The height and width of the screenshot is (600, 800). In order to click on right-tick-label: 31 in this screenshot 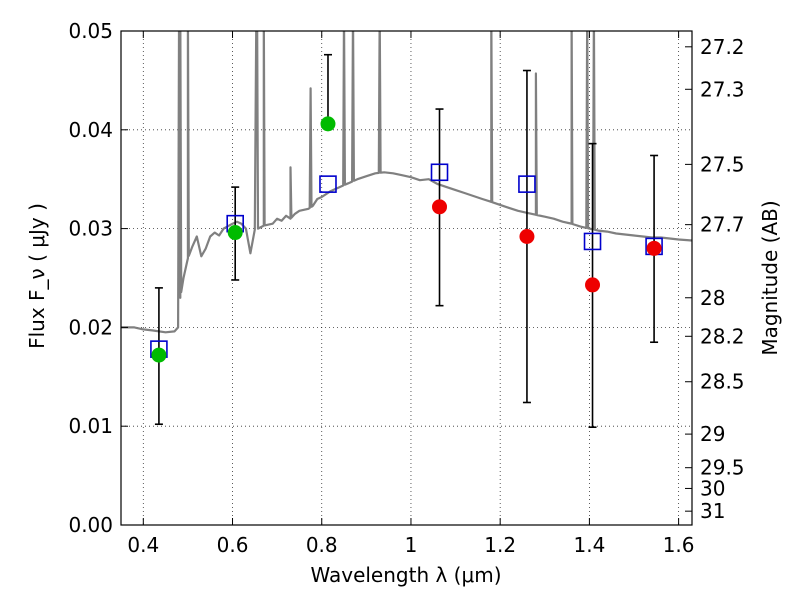, I will do `click(712, 511)`.